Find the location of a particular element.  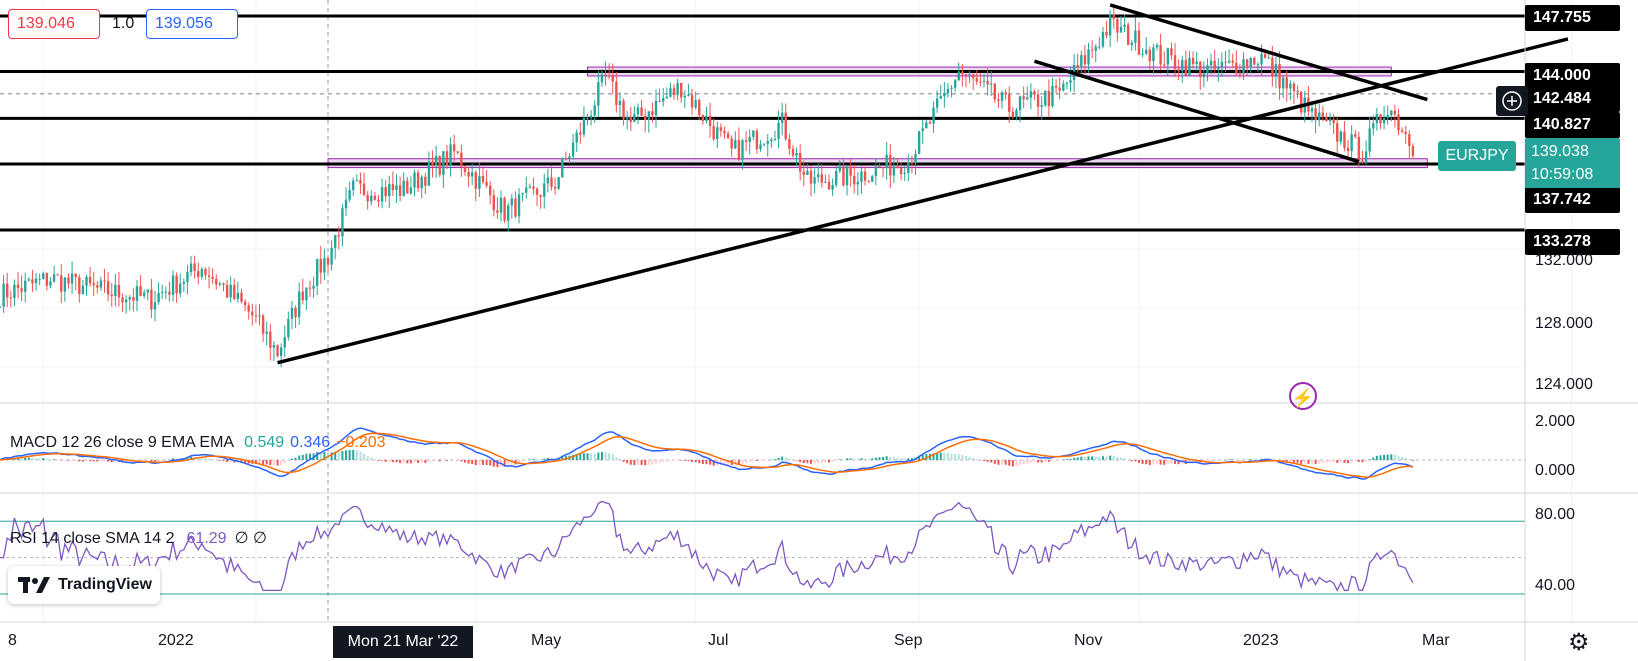

macd-label: MACD 12 26 close 9 EMA EMA is located at coordinates (122, 442).